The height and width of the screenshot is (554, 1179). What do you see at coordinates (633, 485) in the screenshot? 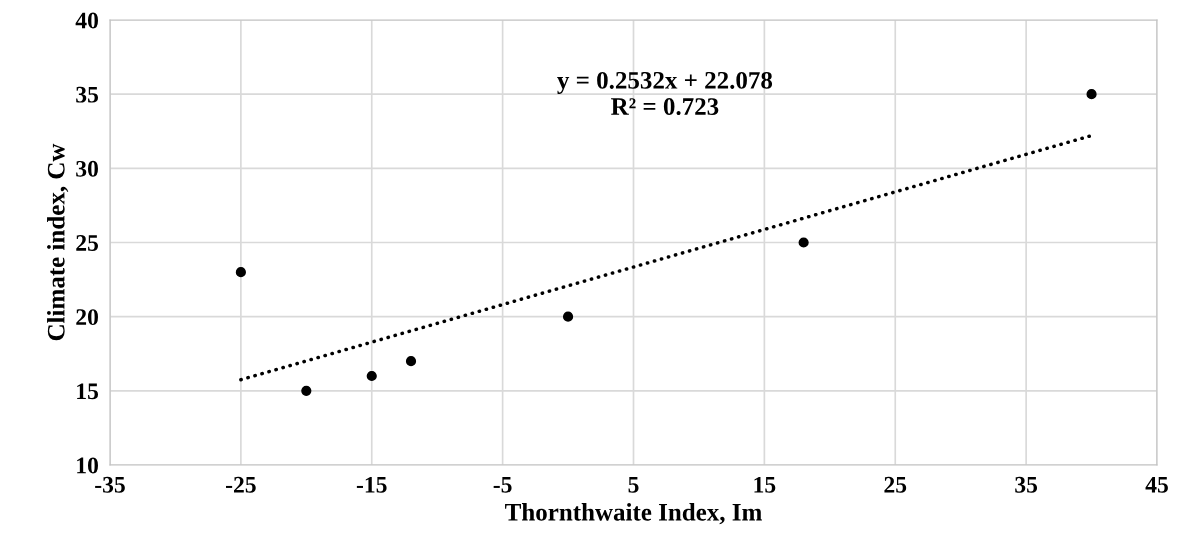
I see `x-tick-label: 5` at bounding box center [633, 485].